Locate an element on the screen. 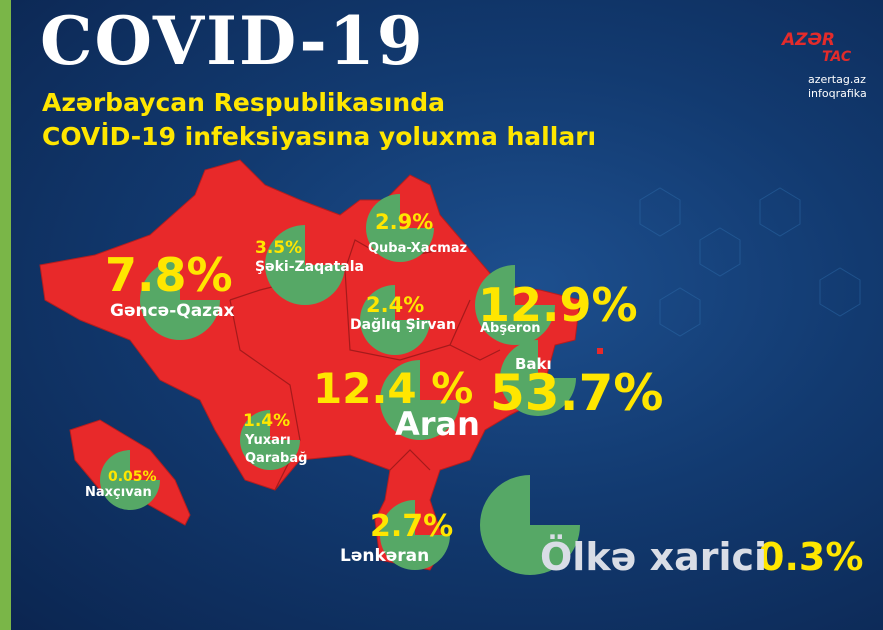 Image resolution: width=883 pixels, height=630 pixels. region-name: Abşeron is located at coordinates (510, 328).